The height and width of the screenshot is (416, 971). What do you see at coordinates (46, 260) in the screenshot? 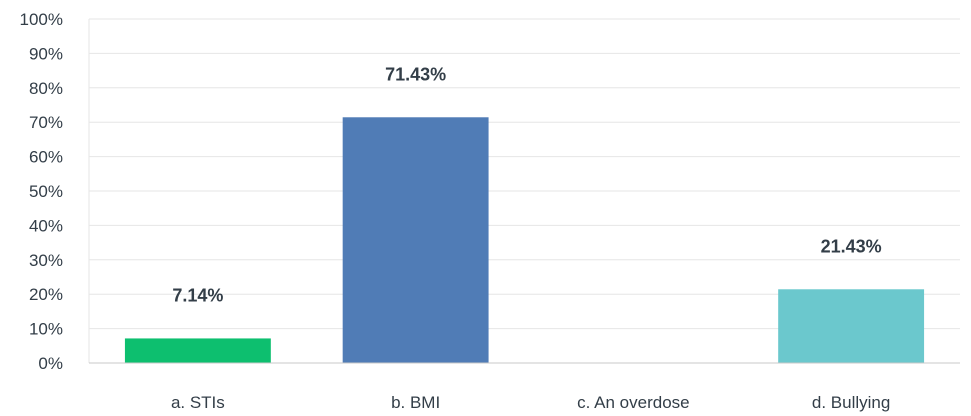
I see `y-tick-label: 30%` at bounding box center [46, 260].